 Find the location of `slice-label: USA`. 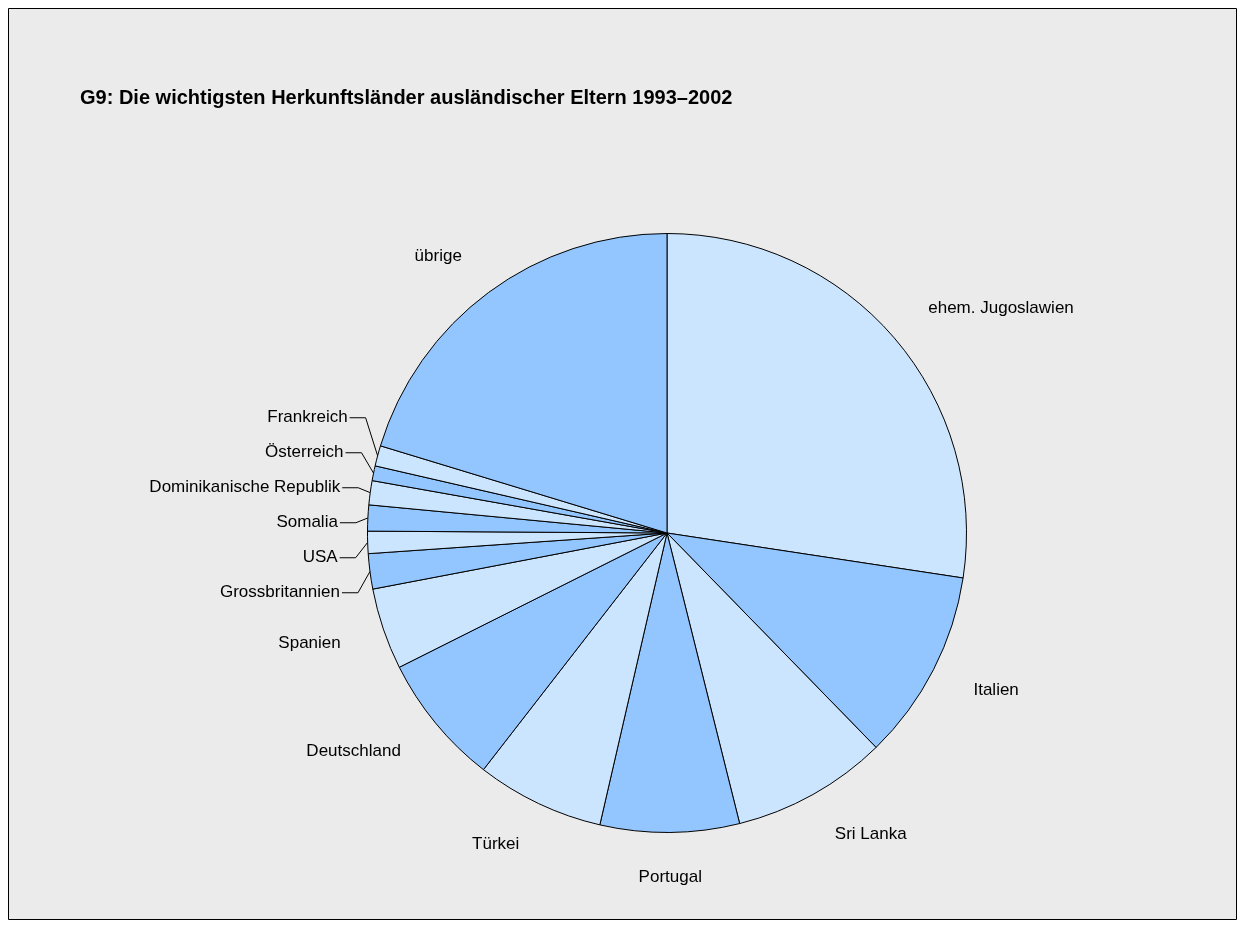

slice-label: USA is located at coordinates (320, 557).